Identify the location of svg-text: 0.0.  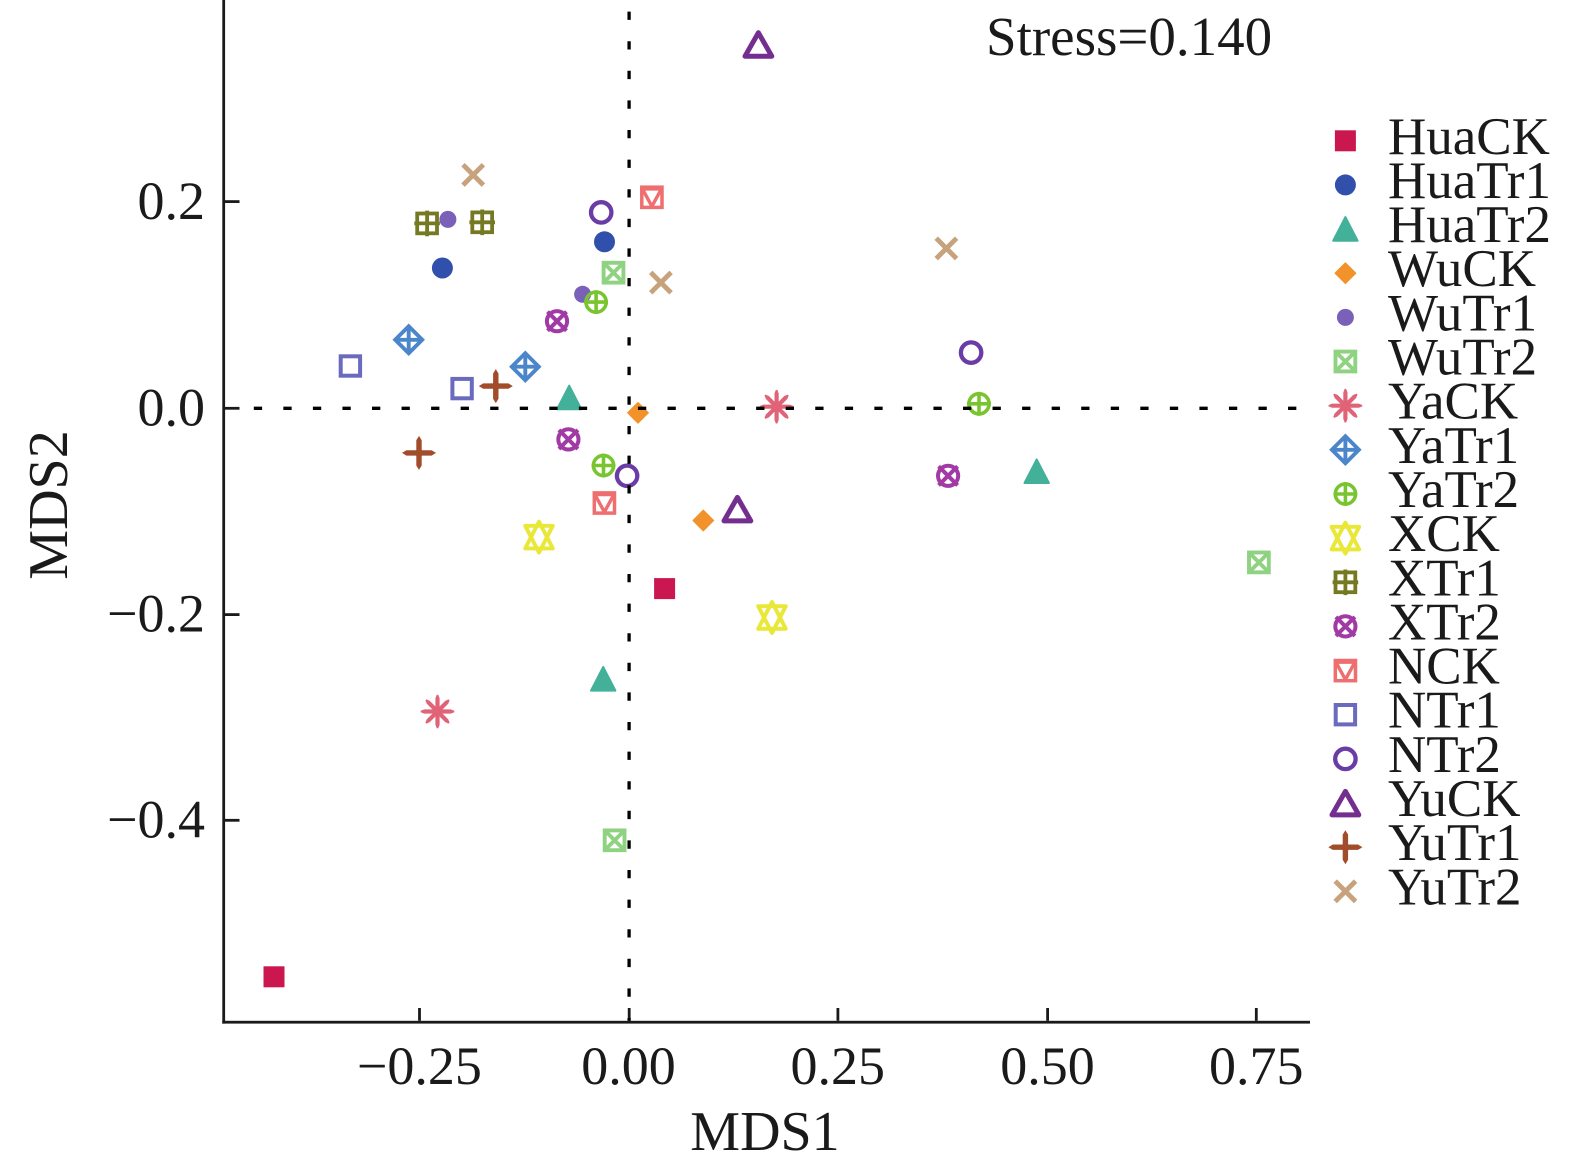
(172, 408).